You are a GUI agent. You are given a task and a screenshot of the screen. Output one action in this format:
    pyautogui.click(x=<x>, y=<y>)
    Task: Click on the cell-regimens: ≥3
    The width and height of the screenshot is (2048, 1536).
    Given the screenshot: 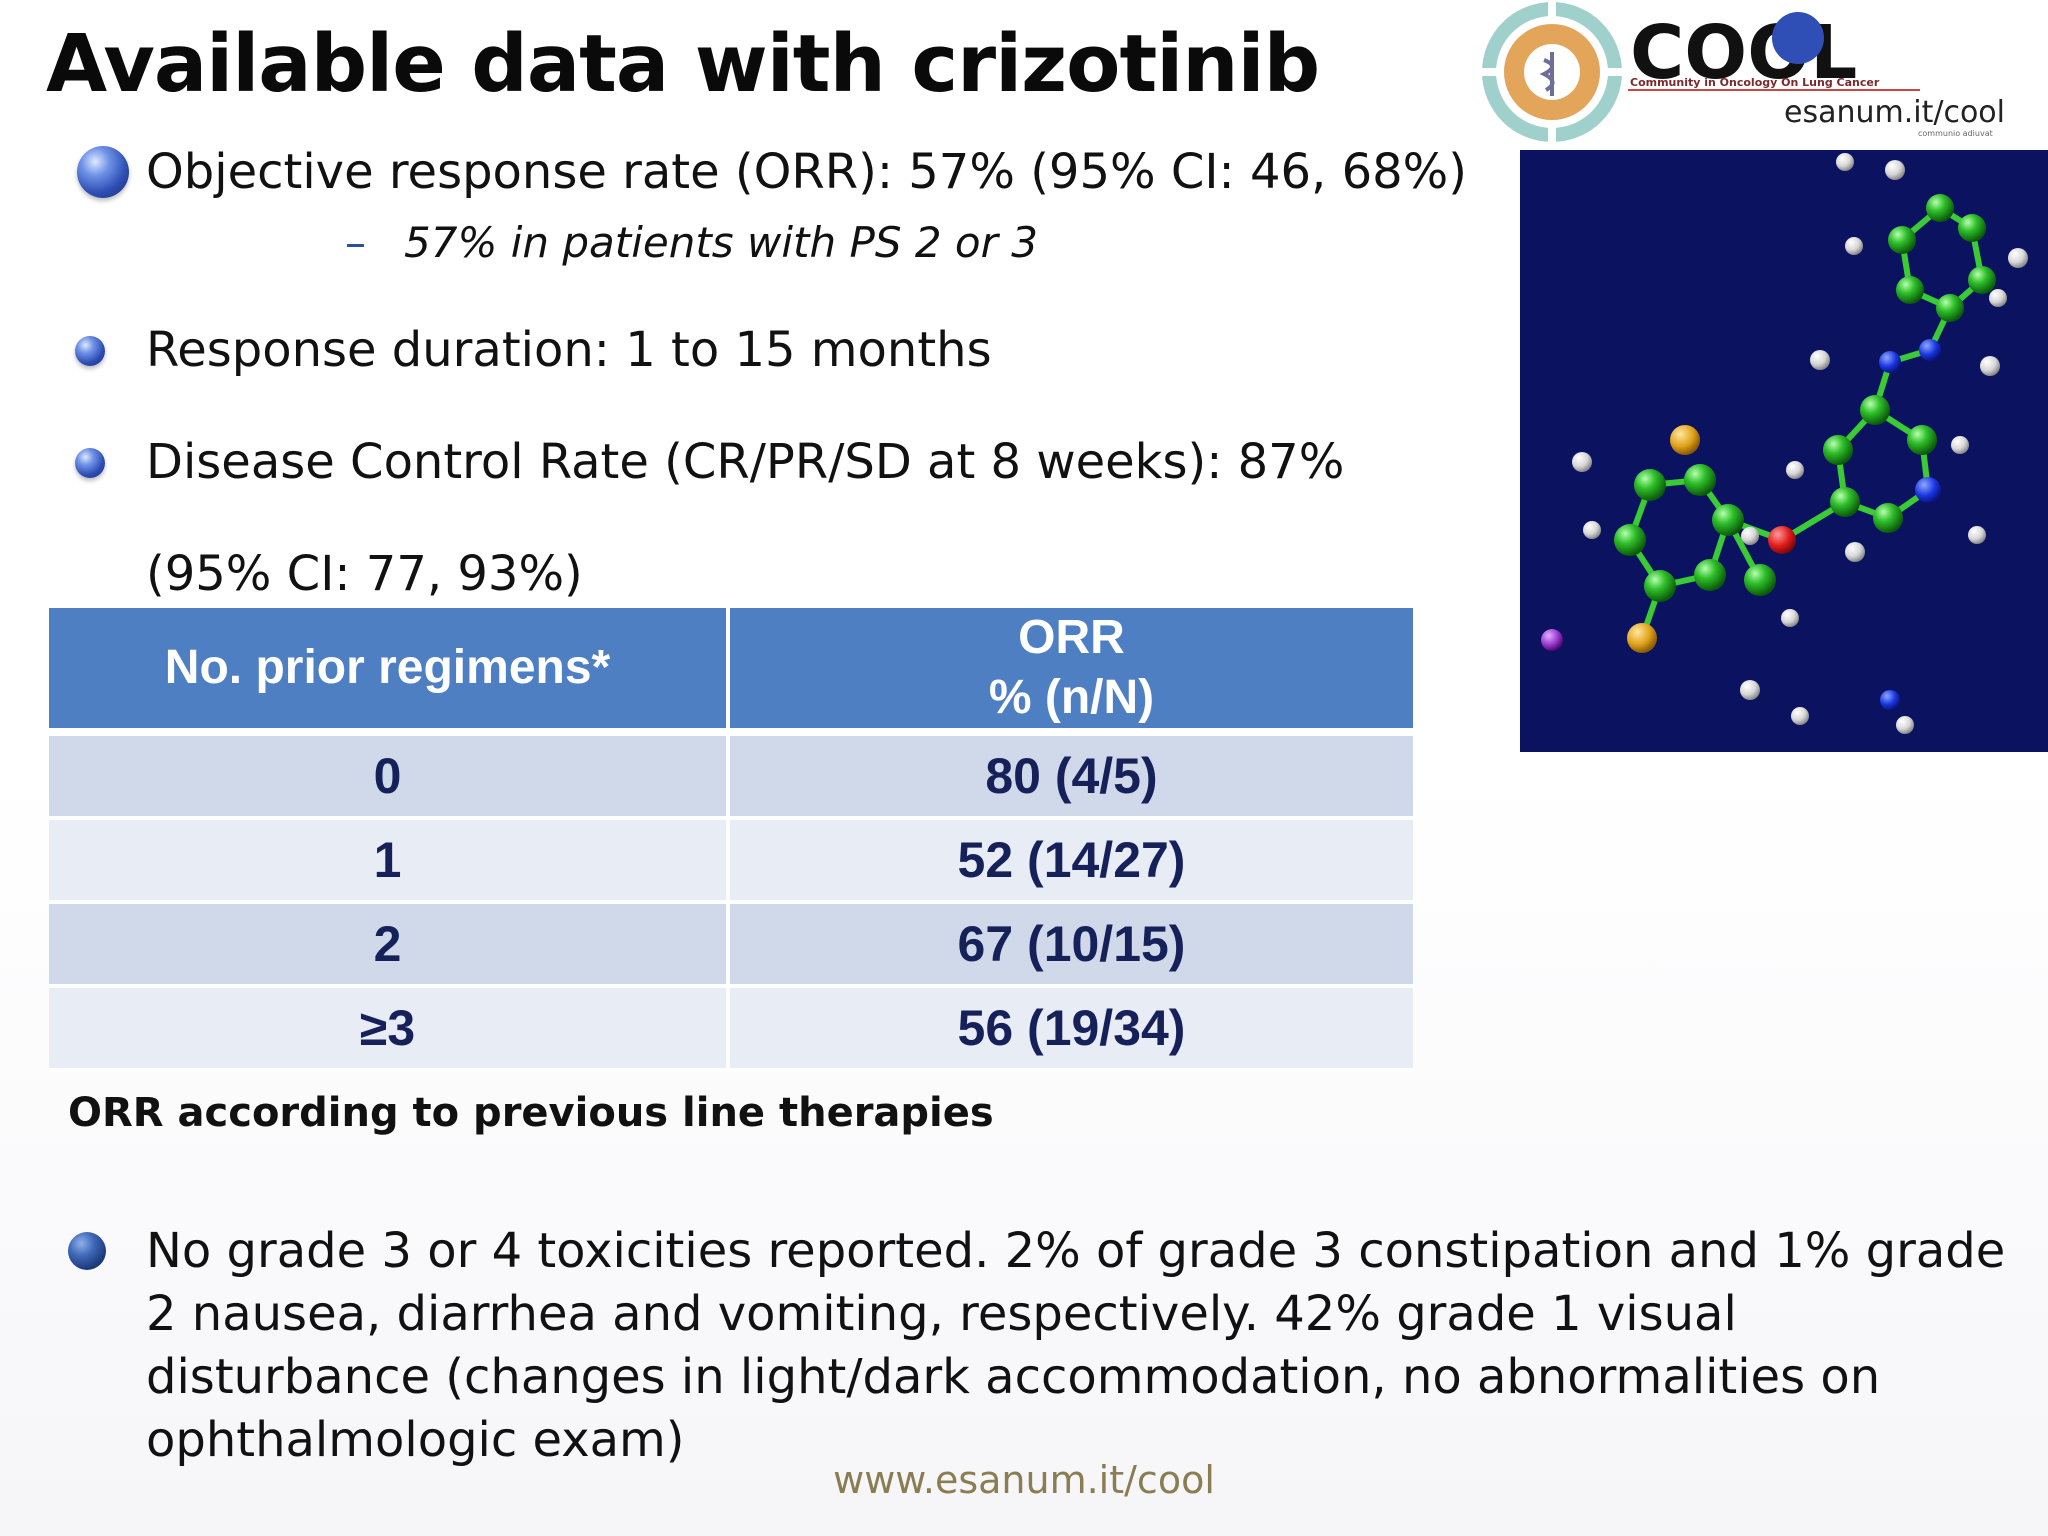 What is the action you would take?
    pyautogui.click(x=389, y=1030)
    